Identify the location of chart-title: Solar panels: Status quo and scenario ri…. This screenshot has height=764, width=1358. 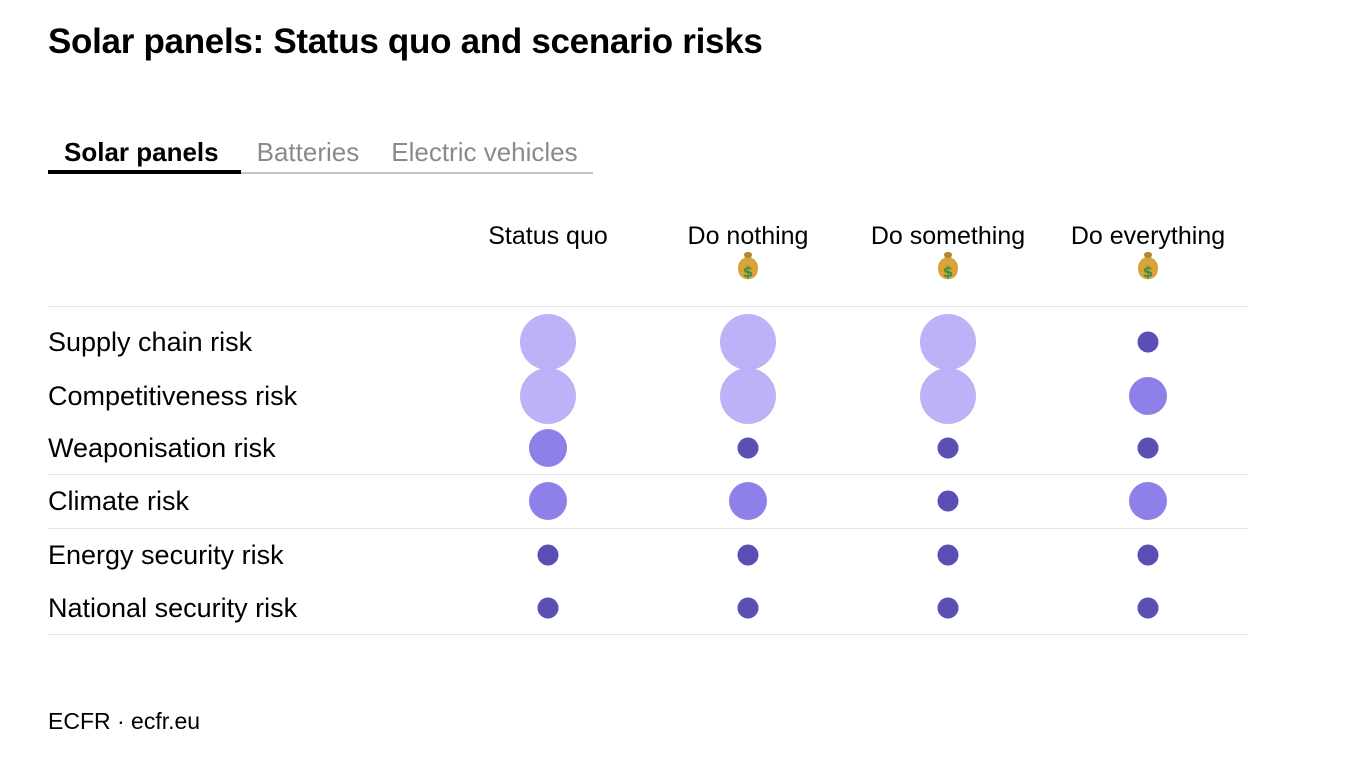
(405, 41).